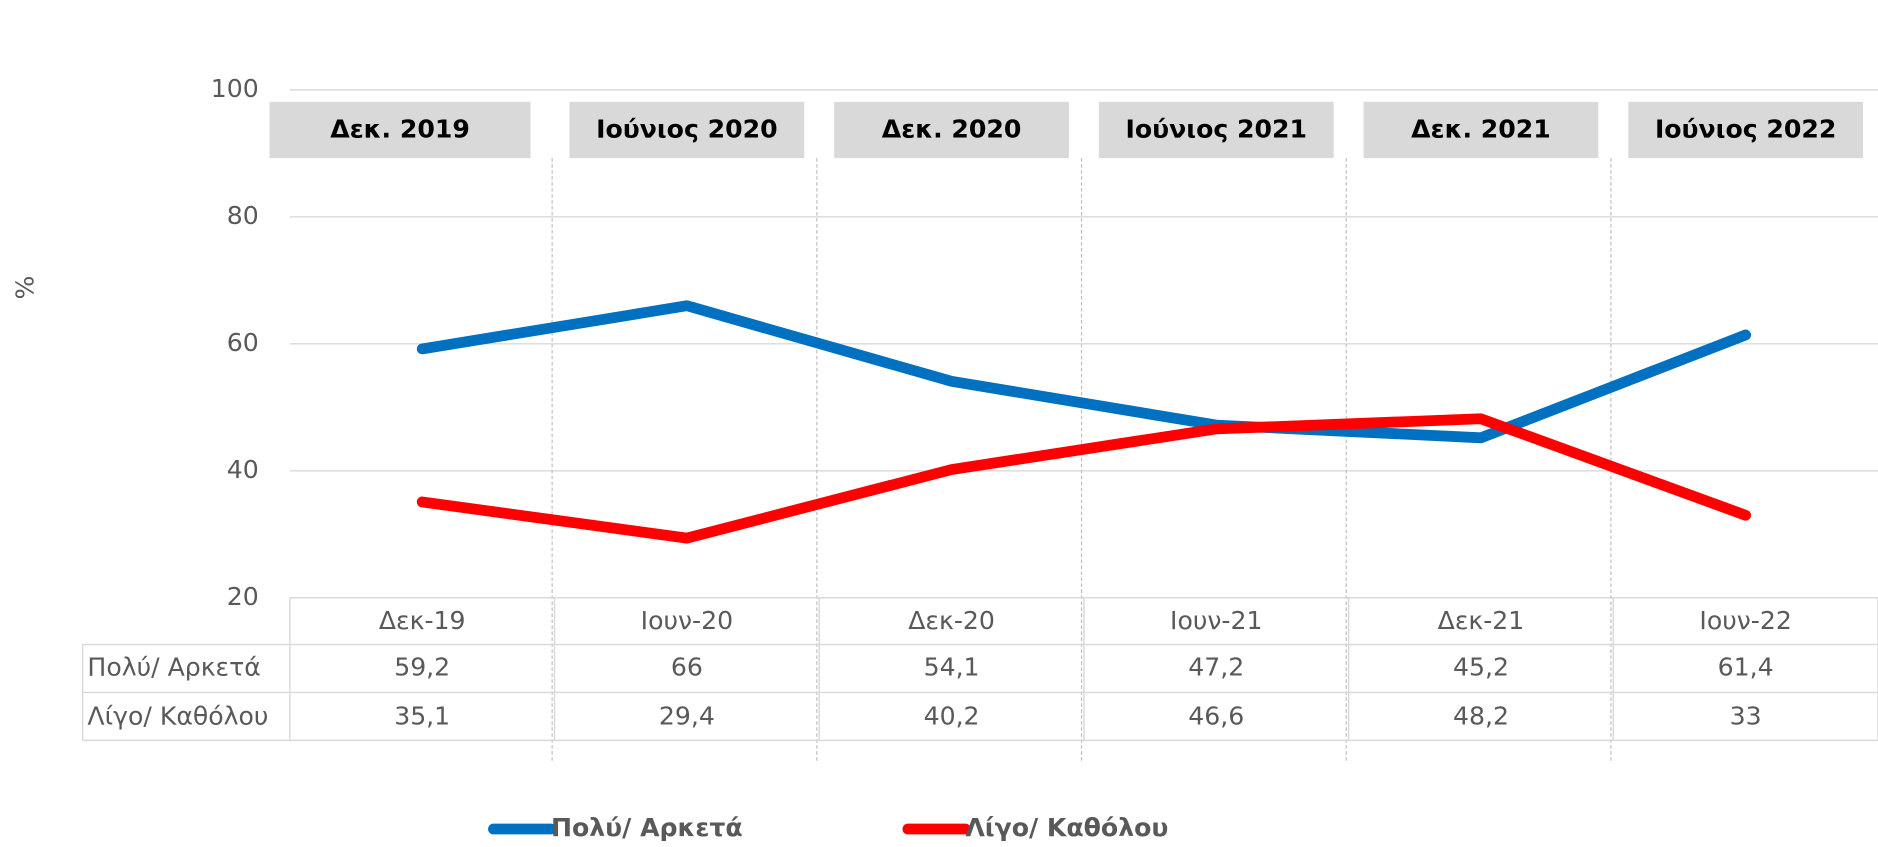 The width and height of the screenshot is (1878, 847). I want to click on y-tick-label: 60, so click(243, 342).